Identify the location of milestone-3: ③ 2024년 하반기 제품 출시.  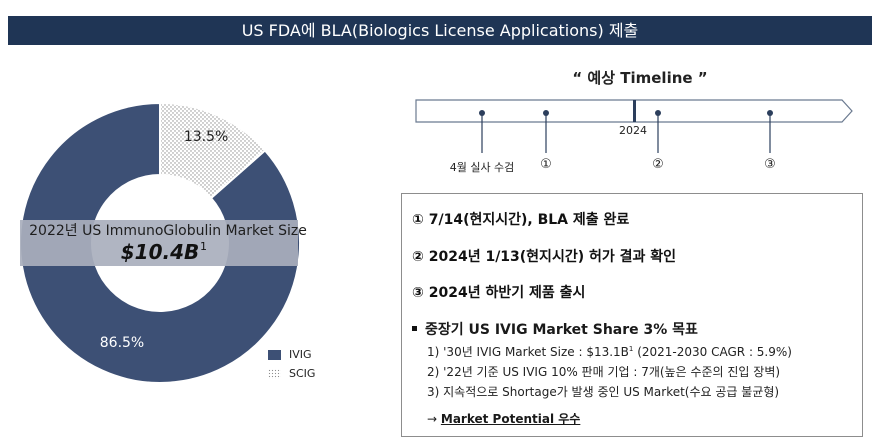
(499, 293).